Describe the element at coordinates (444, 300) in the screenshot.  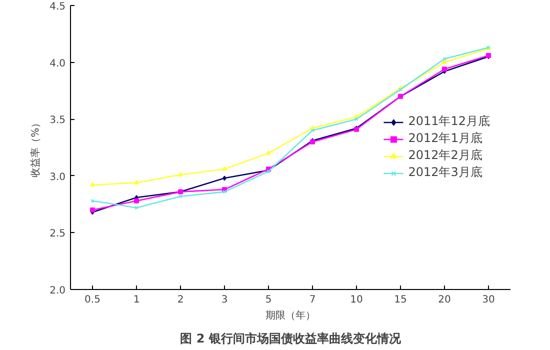
I see `x-tick-label: 20` at that location.